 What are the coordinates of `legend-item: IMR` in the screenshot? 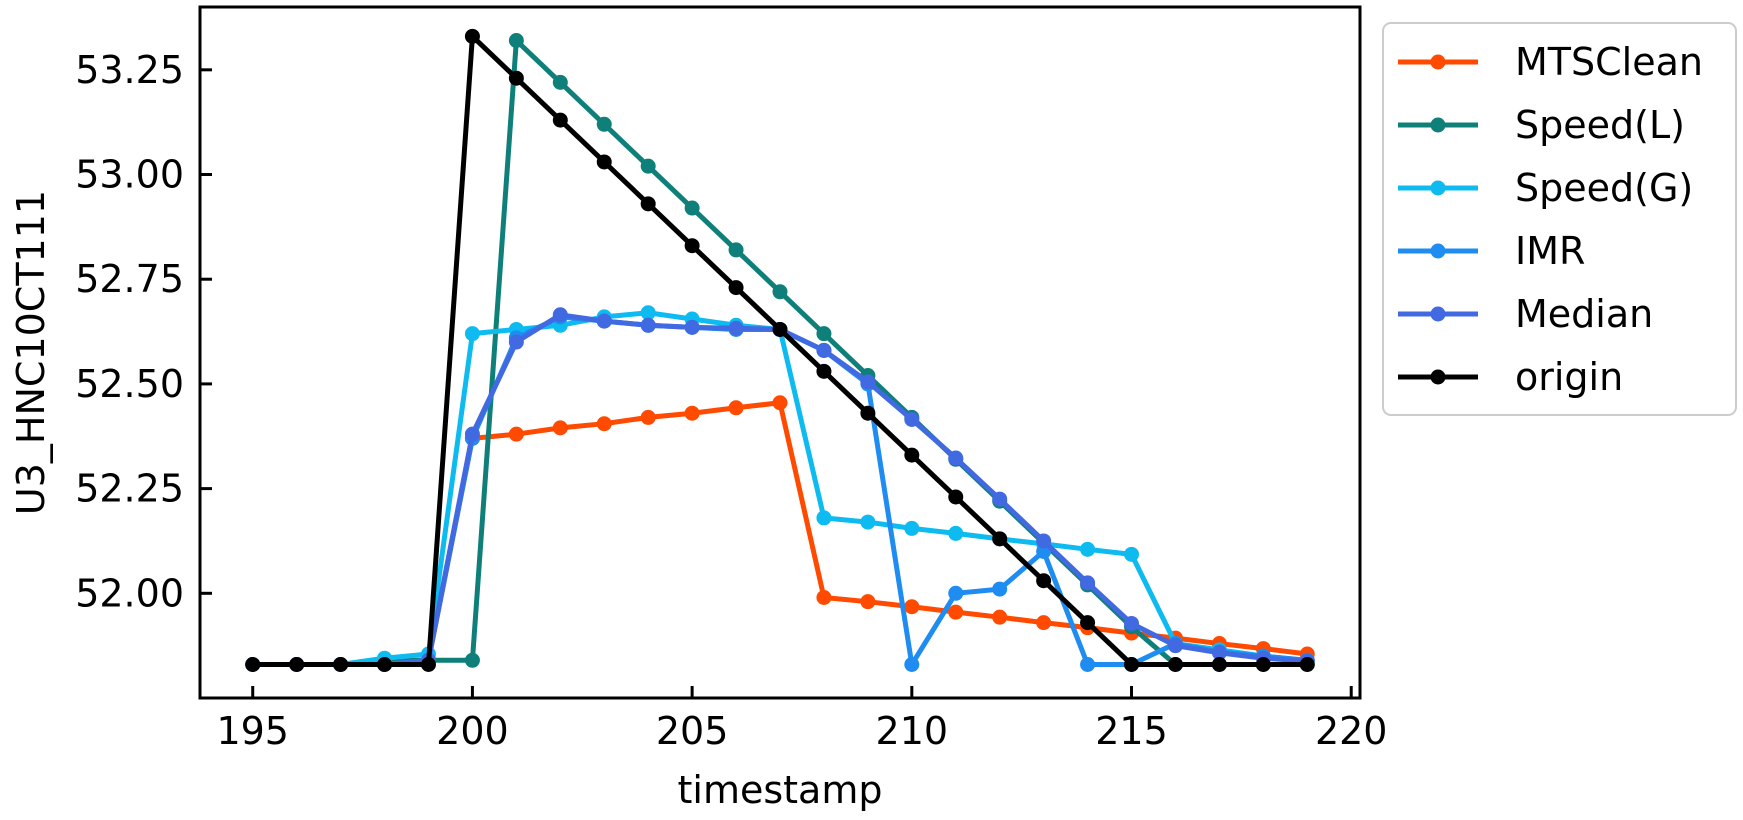 It's located at (1491, 251).